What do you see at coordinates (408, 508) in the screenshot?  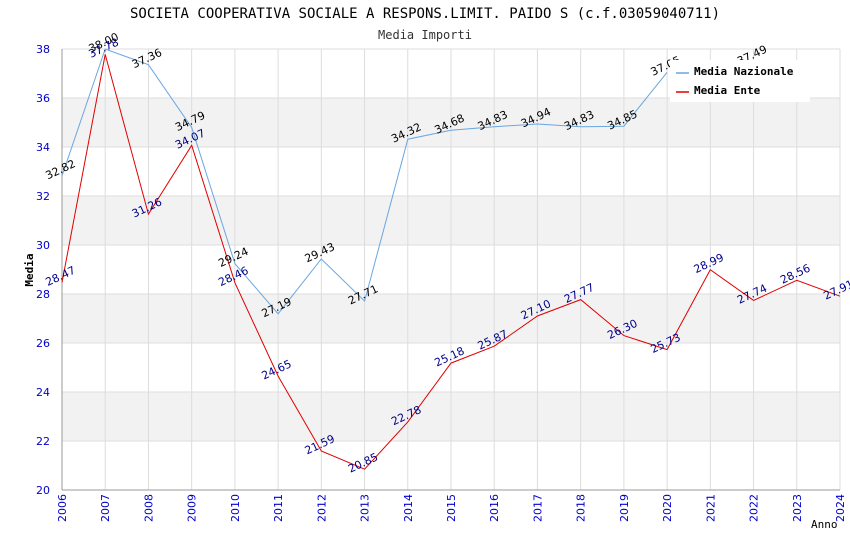 I see `x-tick-label: 2014` at bounding box center [408, 508].